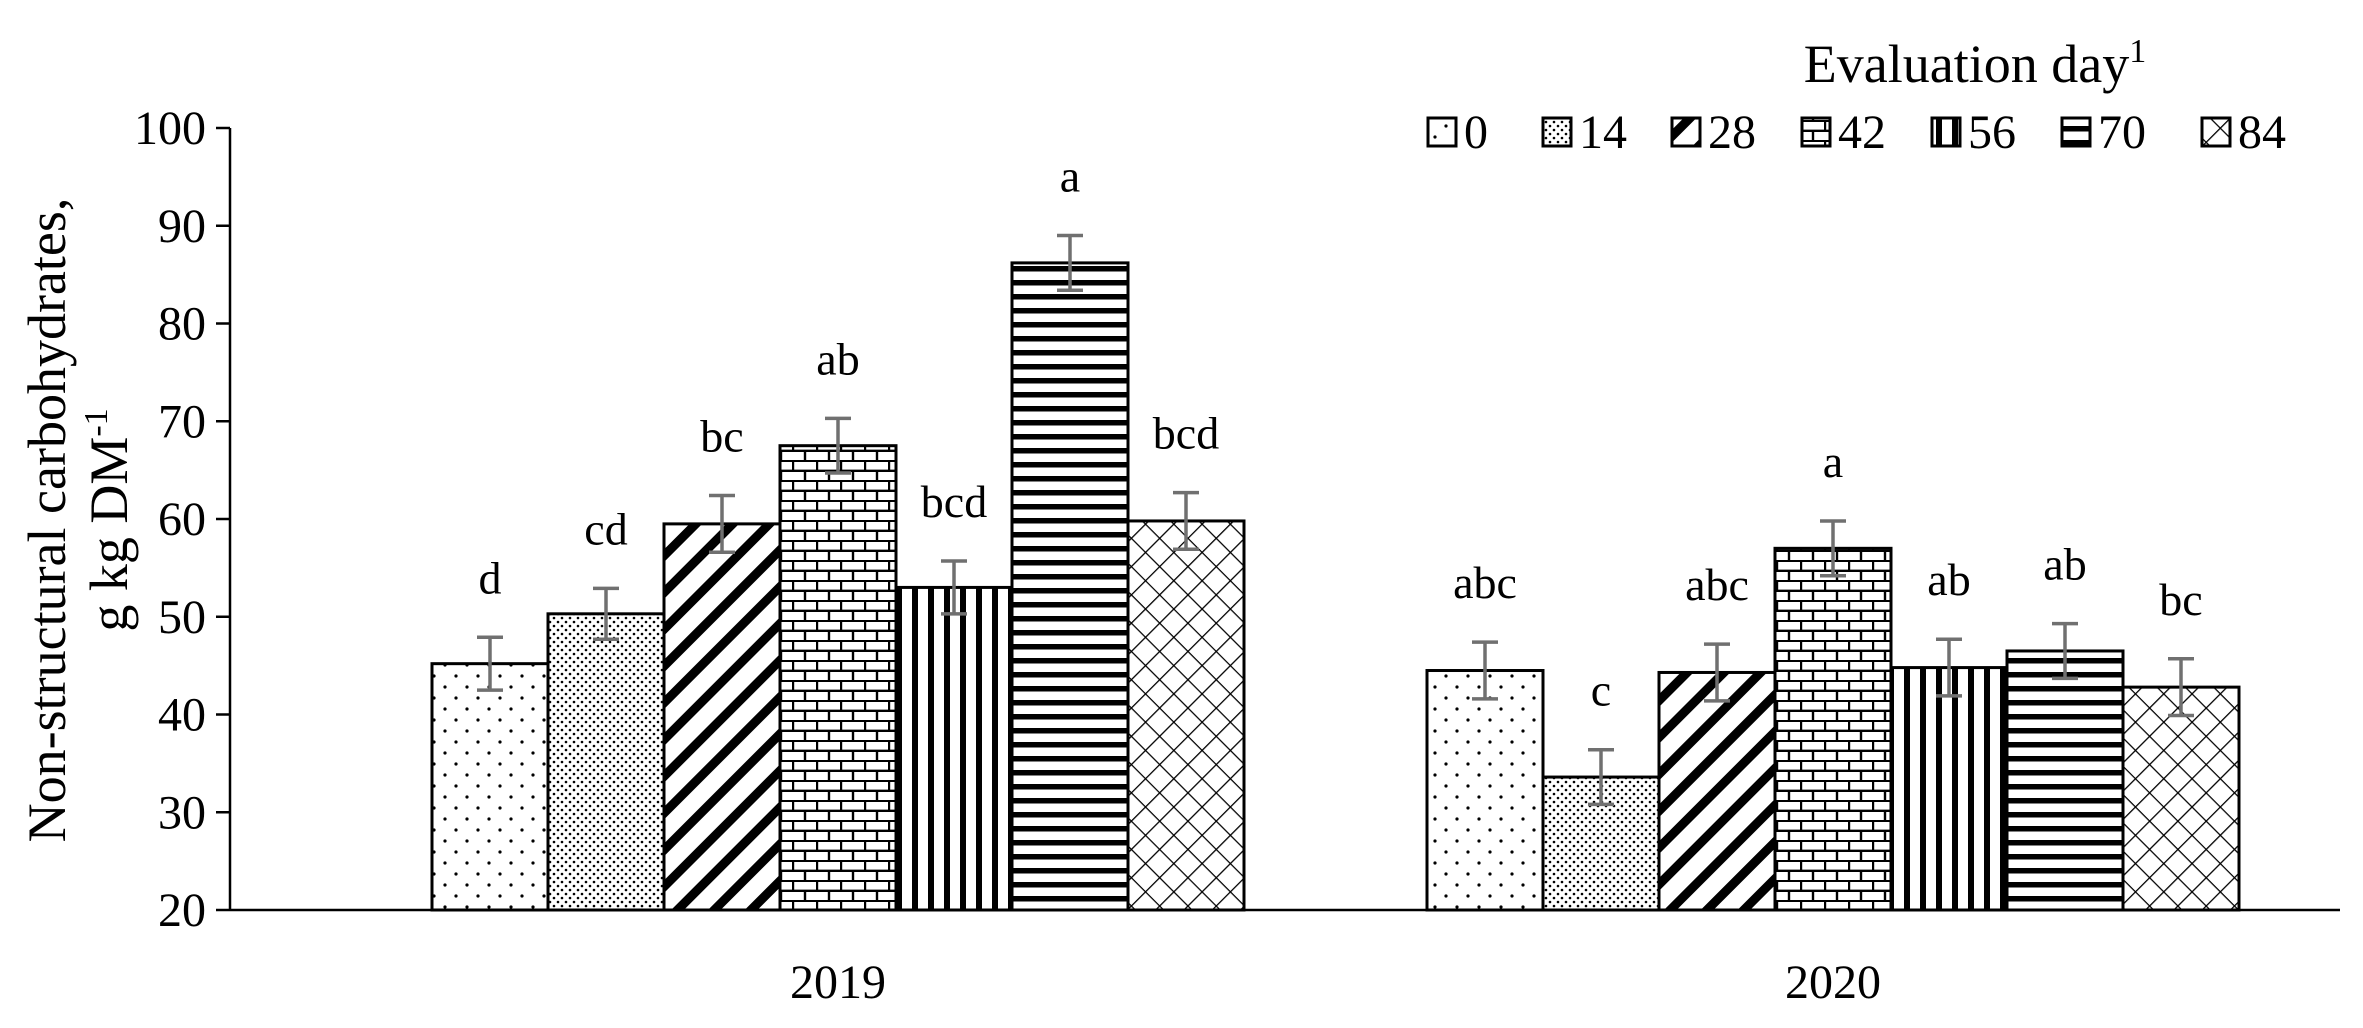  I want to click on bar-day-84-2020, so click(2181, 798).